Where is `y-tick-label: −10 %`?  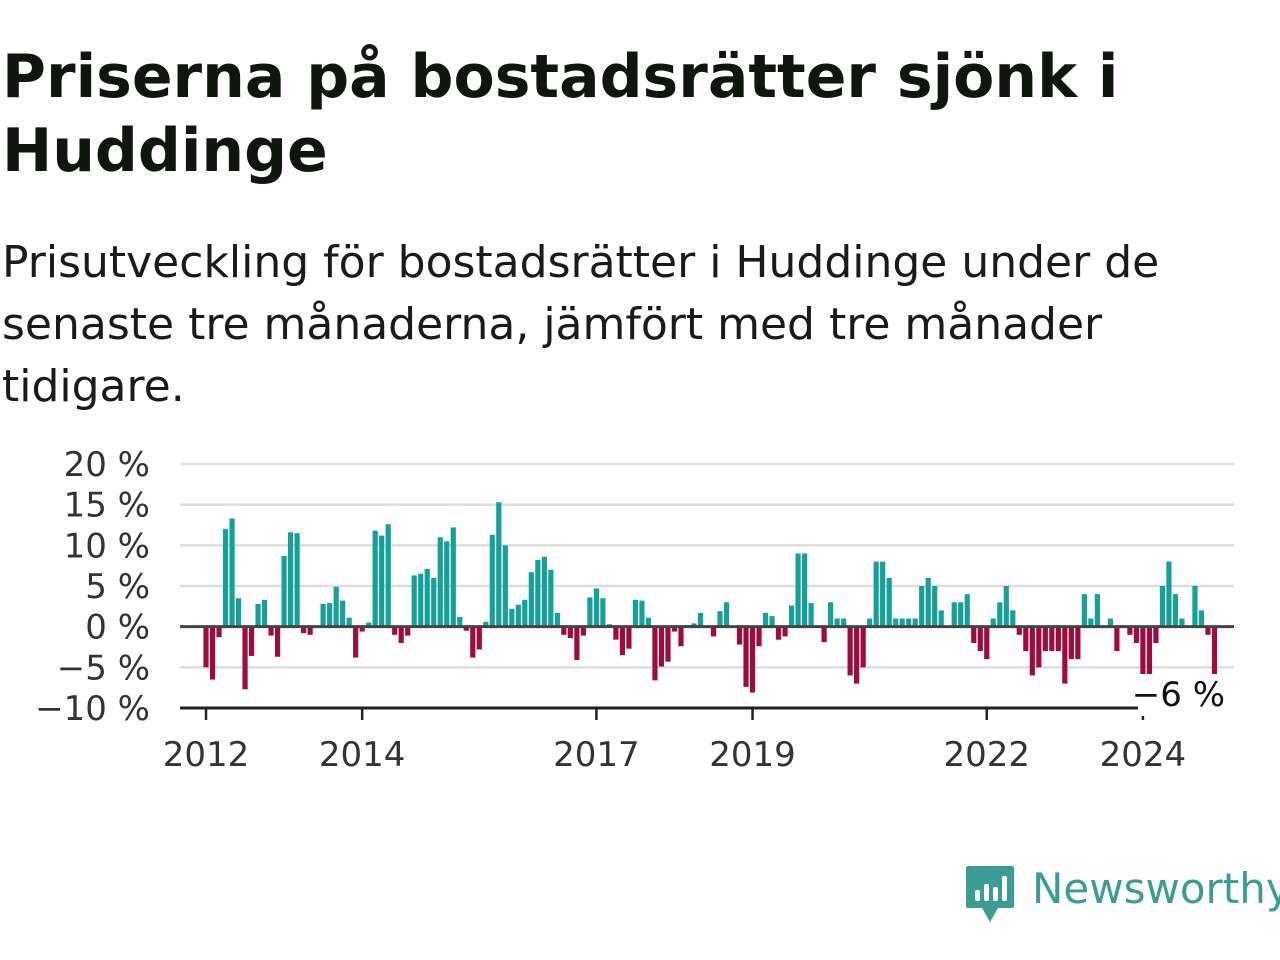
y-tick-label: −10 % is located at coordinates (92, 709).